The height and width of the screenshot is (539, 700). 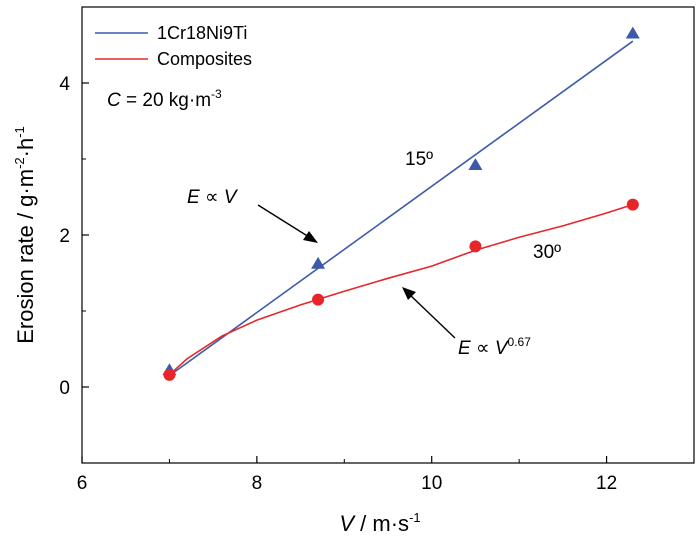 What do you see at coordinates (464, 348) in the screenshot?
I see `law-power-e: E` at bounding box center [464, 348].